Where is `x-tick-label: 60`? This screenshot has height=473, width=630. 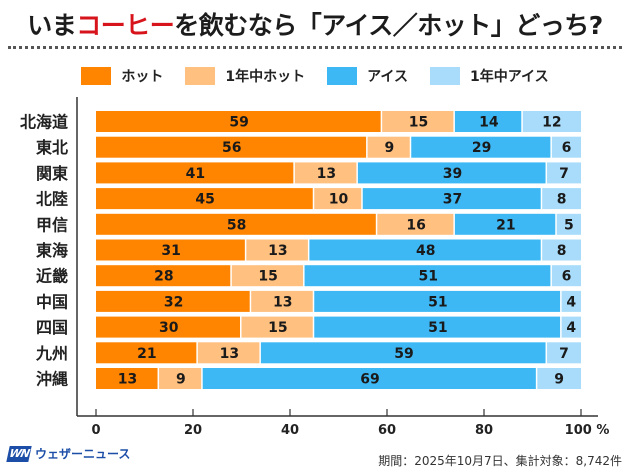 x-tick-label: 60 is located at coordinates (387, 430).